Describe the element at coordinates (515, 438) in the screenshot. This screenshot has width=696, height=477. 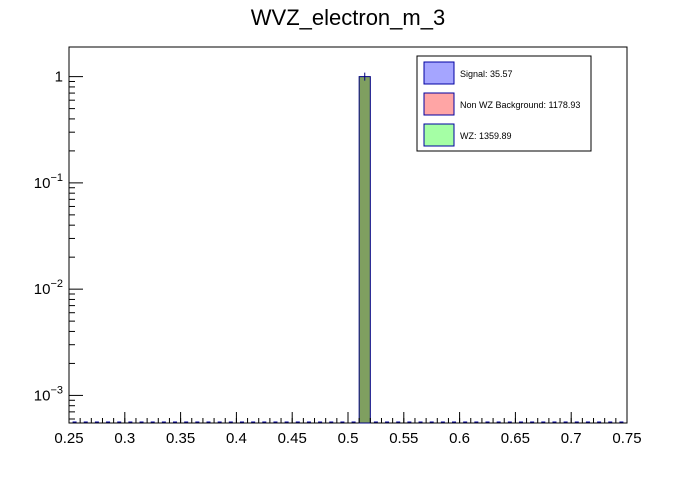
I see `x-tick-label: 0.65` at that location.